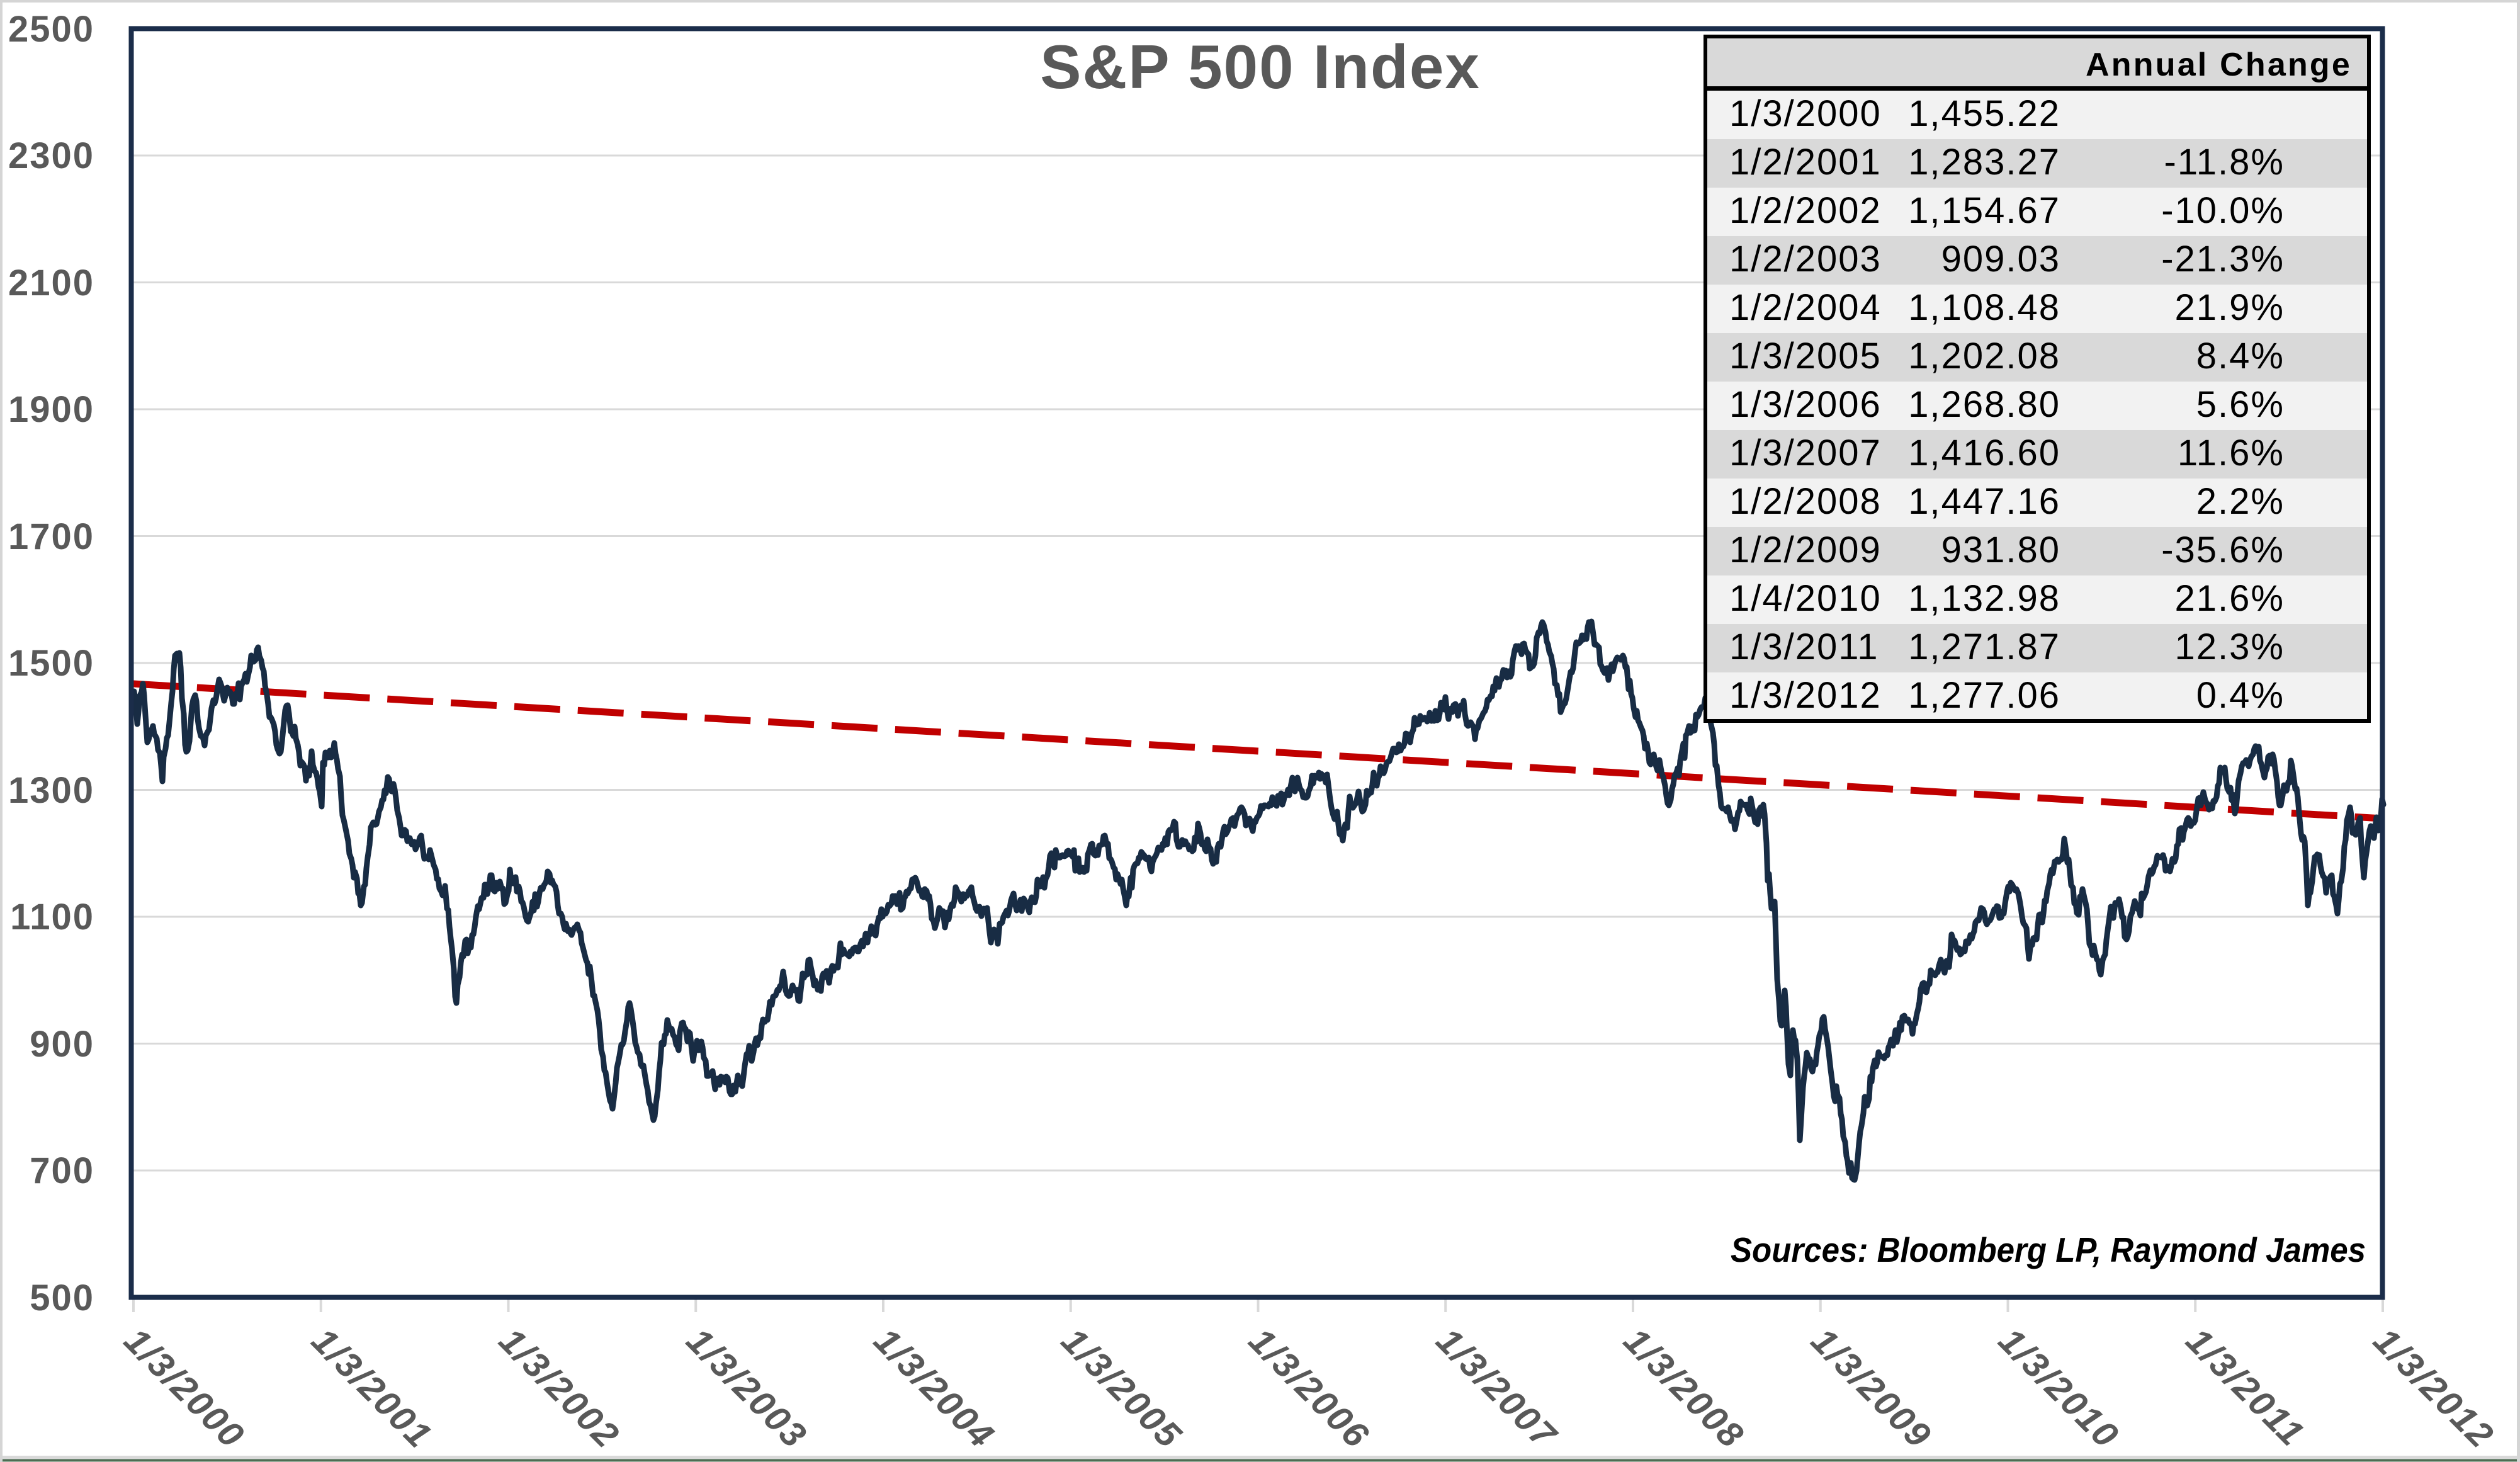  What do you see at coordinates (2240, 404) in the screenshot?
I see `svg-text: 5.6%` at bounding box center [2240, 404].